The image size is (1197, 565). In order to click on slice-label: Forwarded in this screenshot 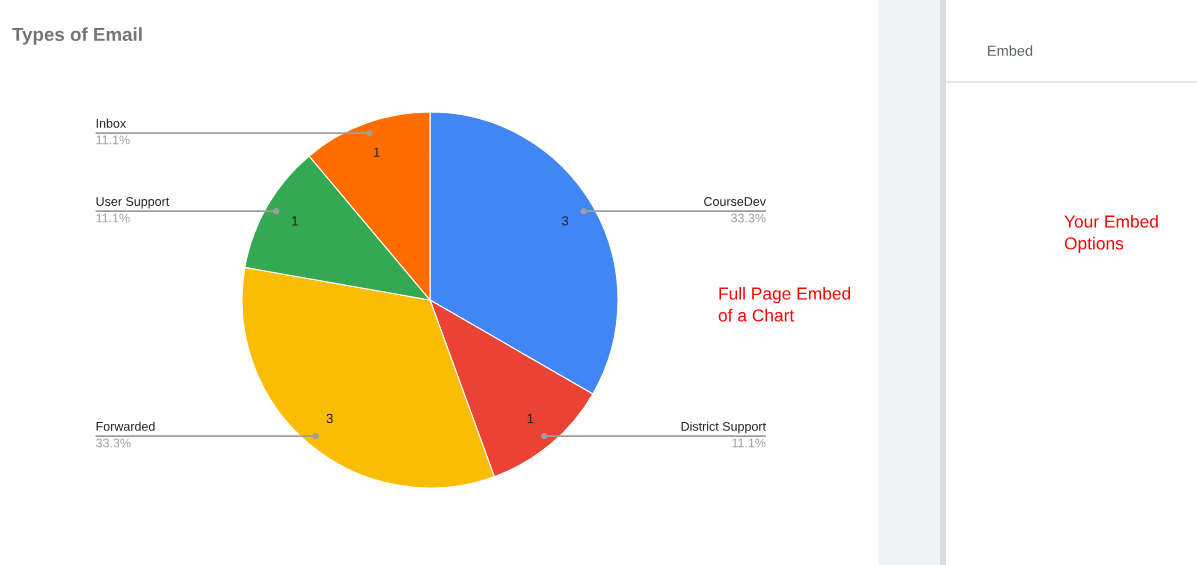, I will do `click(125, 426)`.